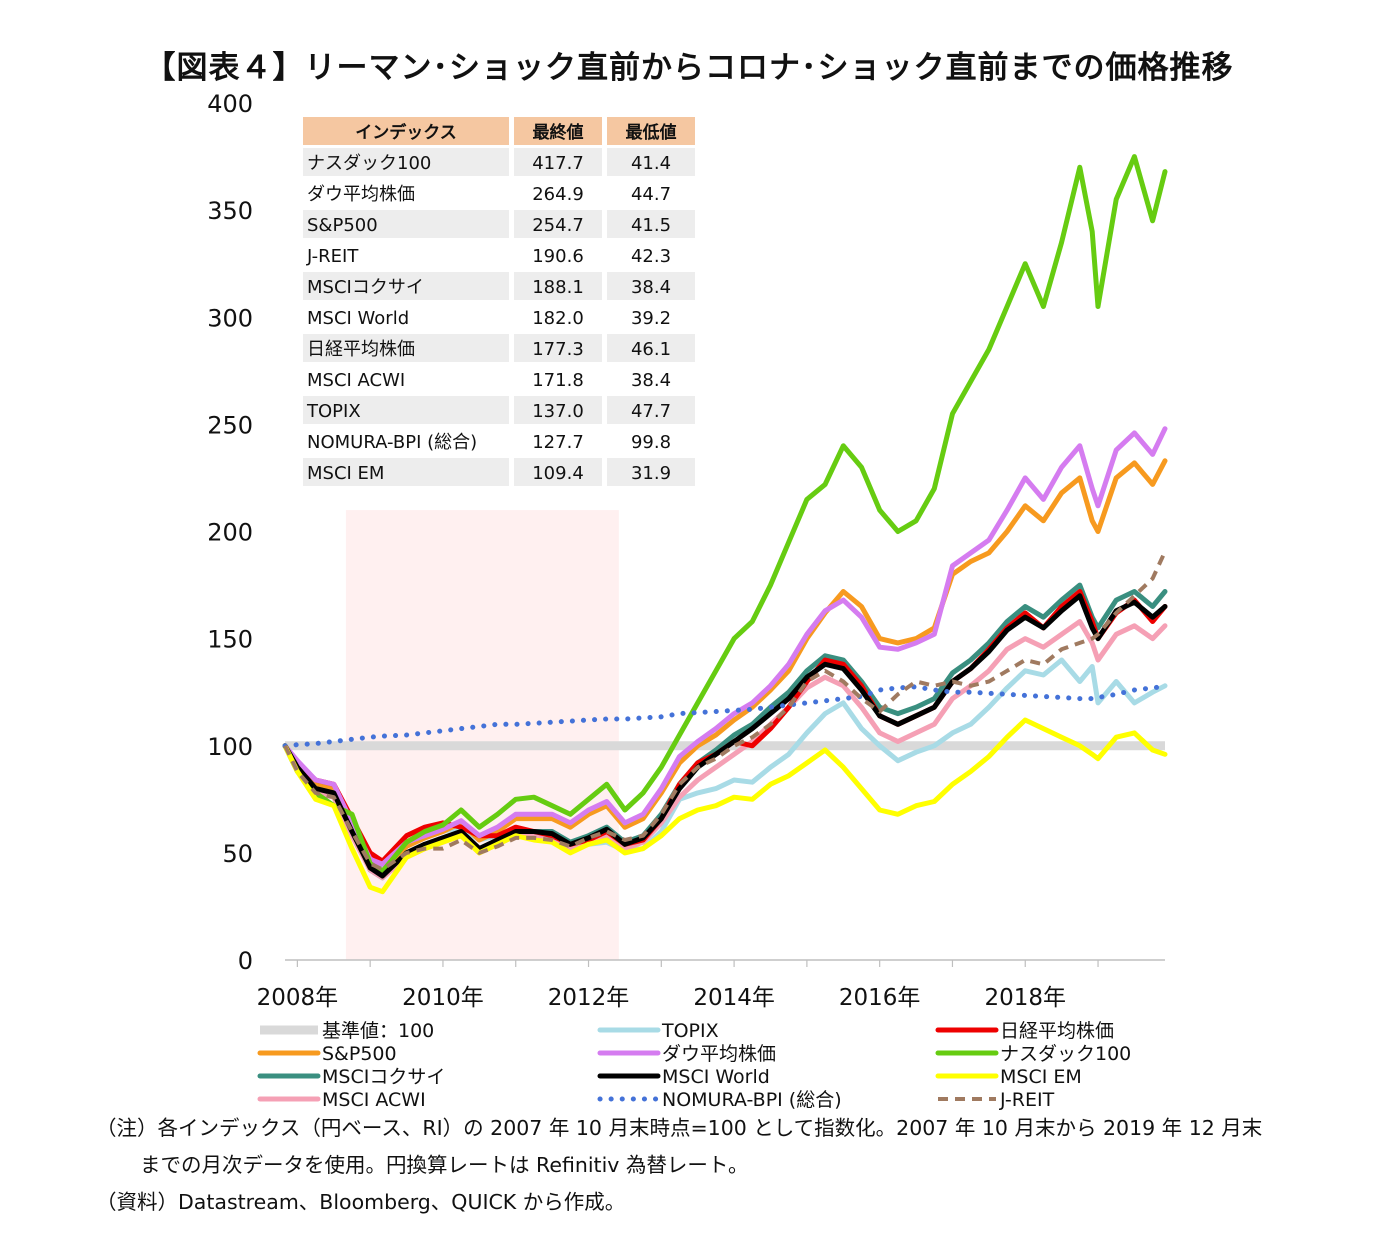 The image size is (1378, 1260). What do you see at coordinates (558, 194) in the screenshot?
I see `table-final-value: 264.9` at bounding box center [558, 194].